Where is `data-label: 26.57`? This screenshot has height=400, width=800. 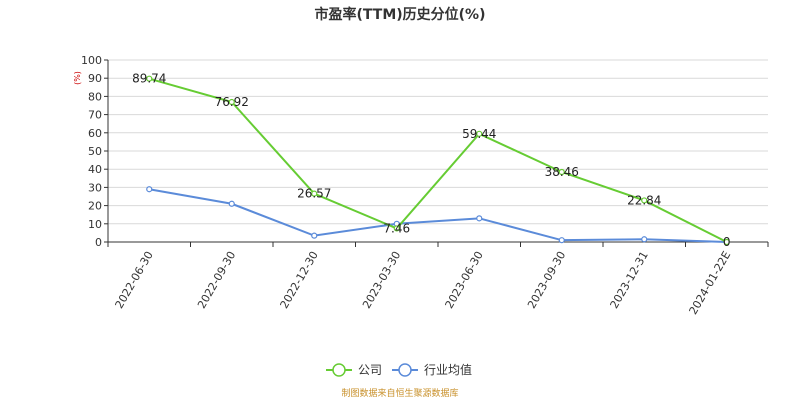
data-label: 26.57 is located at coordinates (314, 194).